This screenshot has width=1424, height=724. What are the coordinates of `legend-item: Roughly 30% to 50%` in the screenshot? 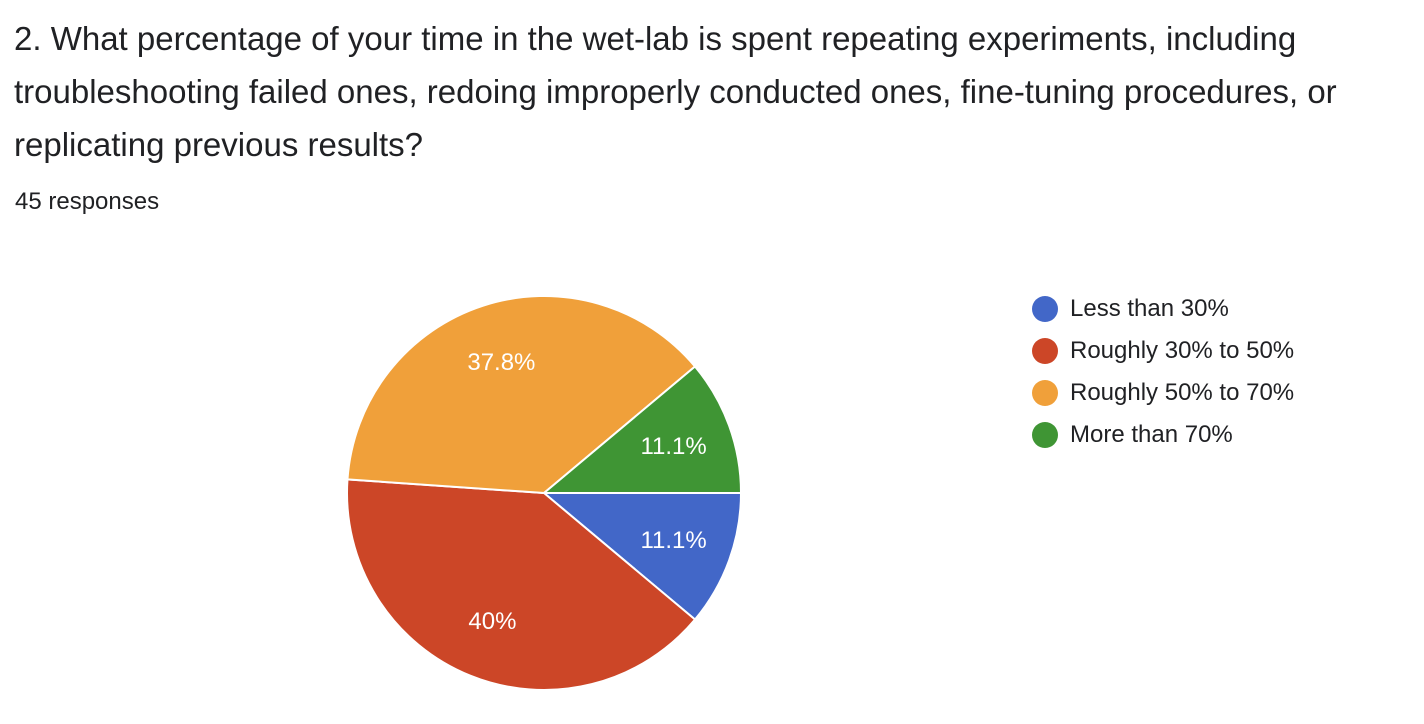 It's located at (1163, 351).